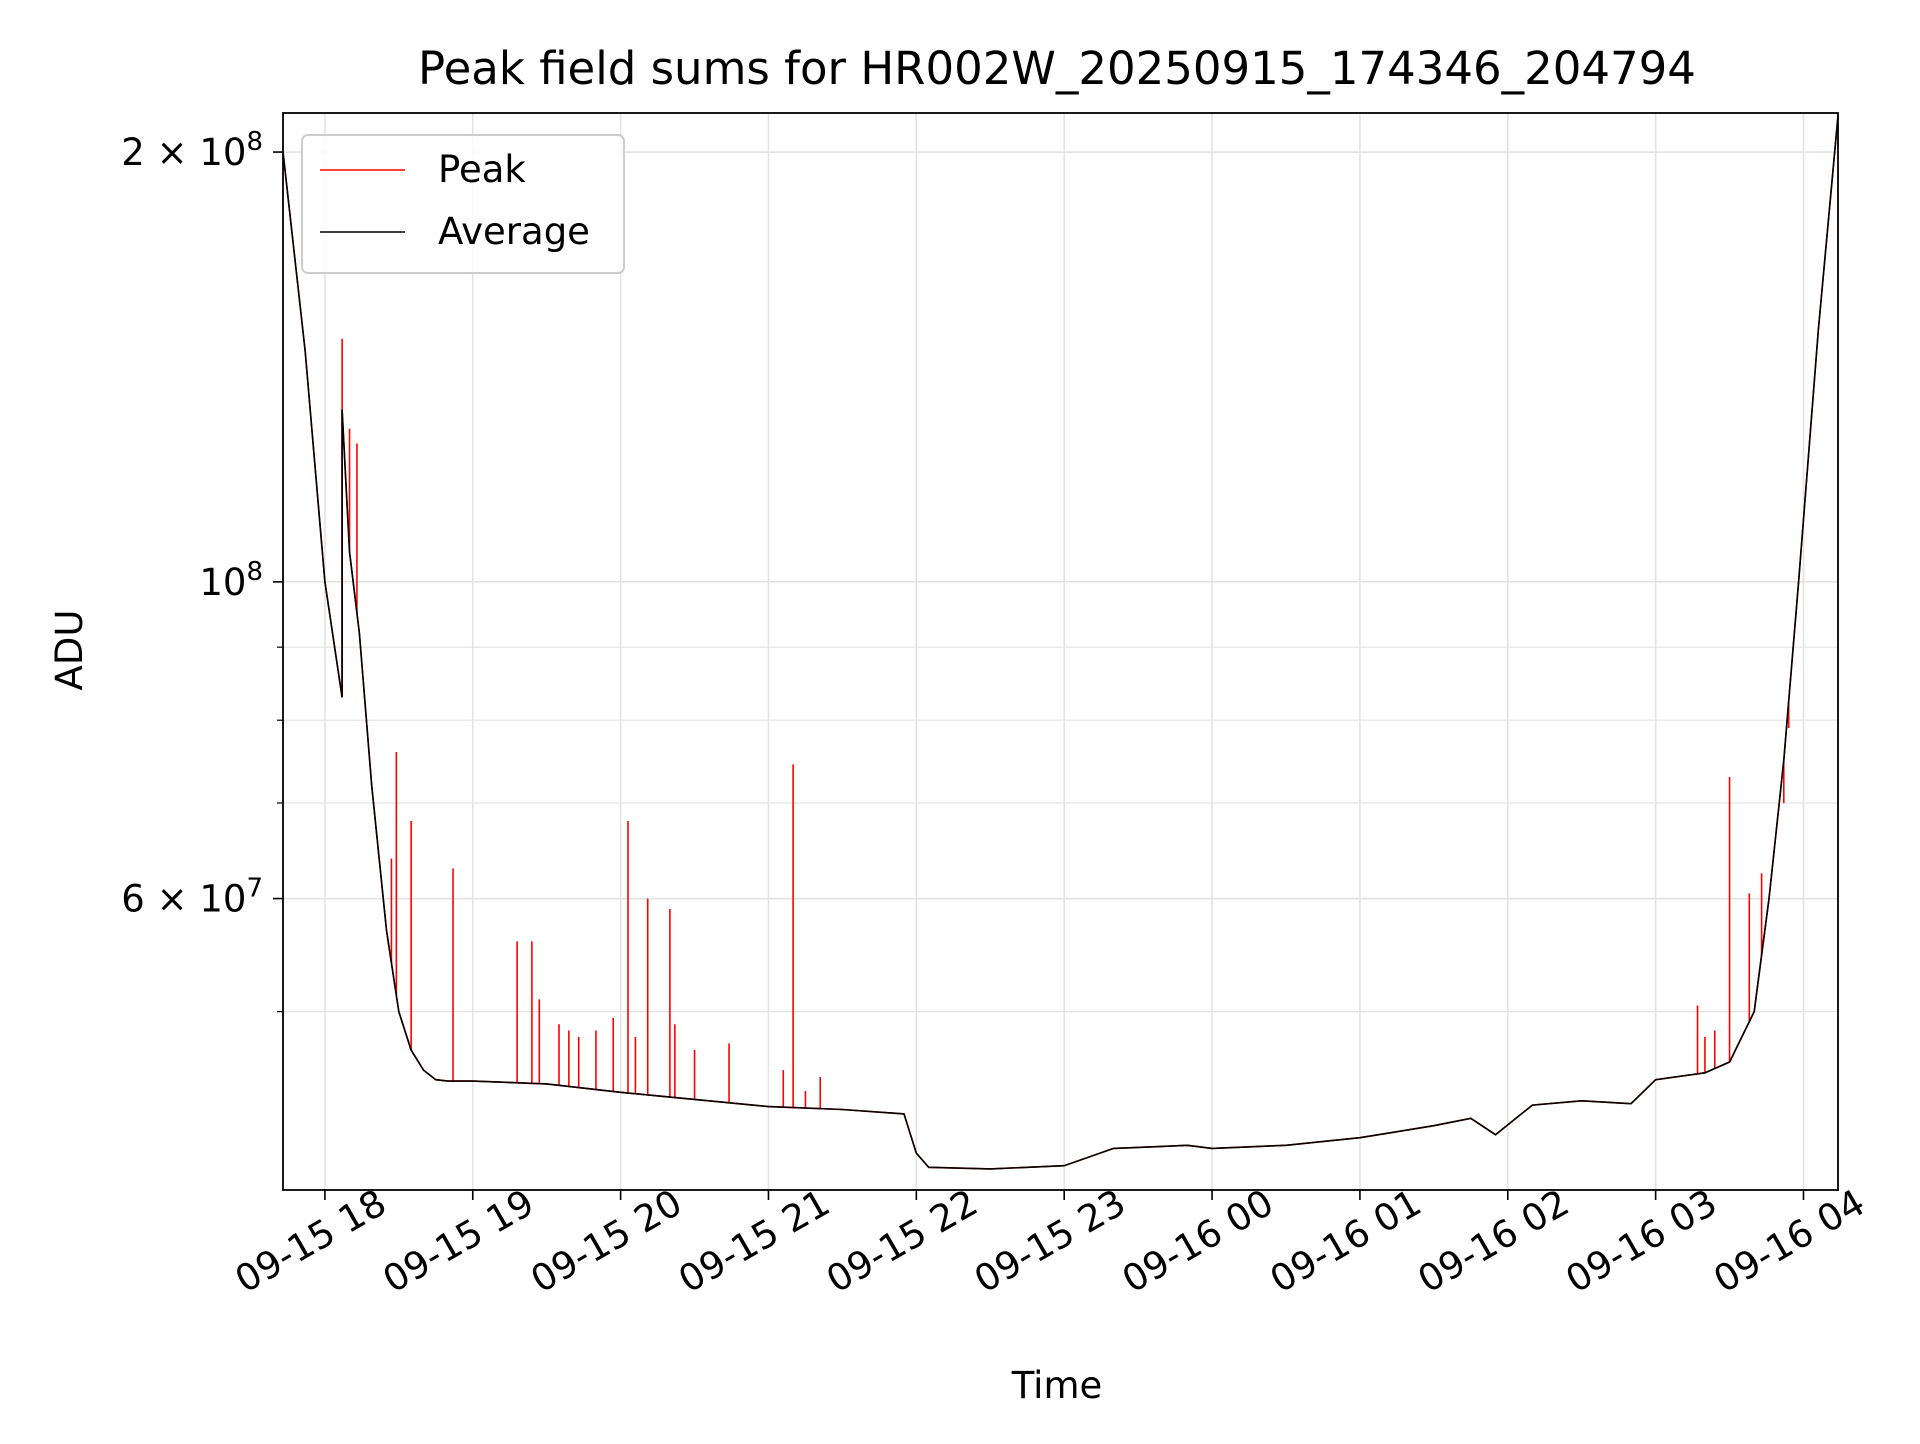 This screenshot has height=1444, width=1920. Describe the element at coordinates (69, 650) in the screenshot. I see `y-axis-label: ADU` at that location.